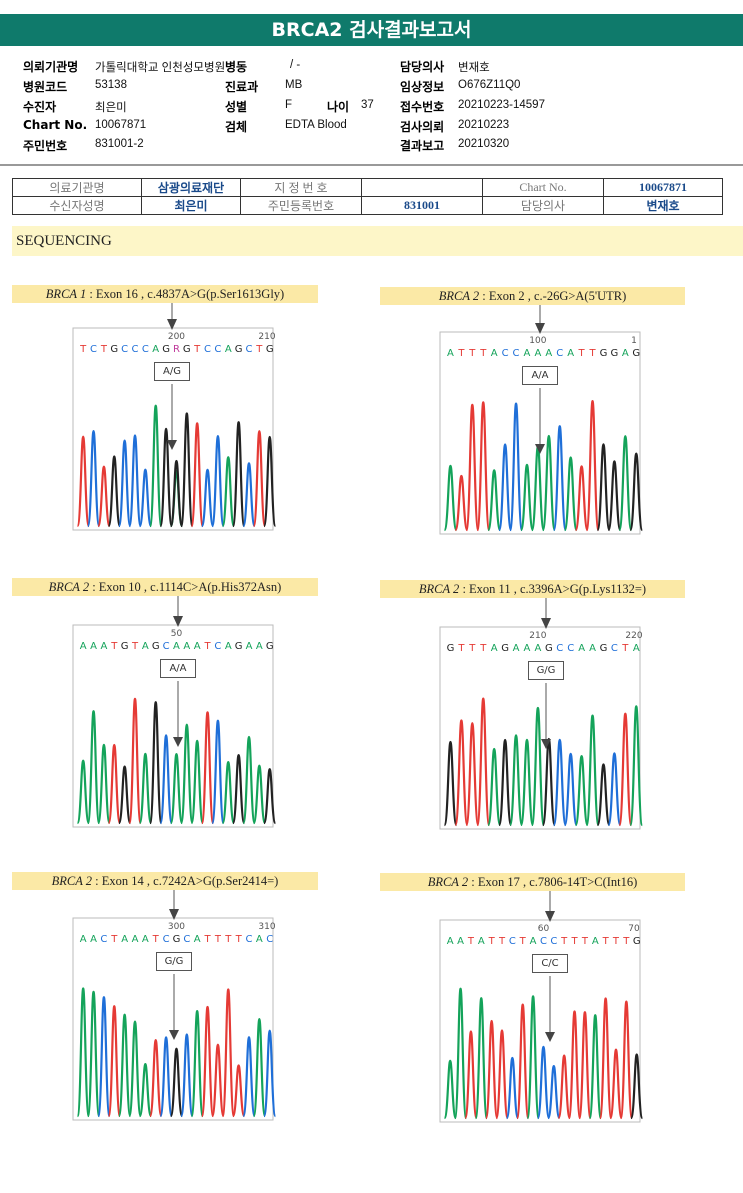 The image size is (743, 1193). Describe the element at coordinates (634, 341) in the screenshot. I see `position-tick: 1` at that location.